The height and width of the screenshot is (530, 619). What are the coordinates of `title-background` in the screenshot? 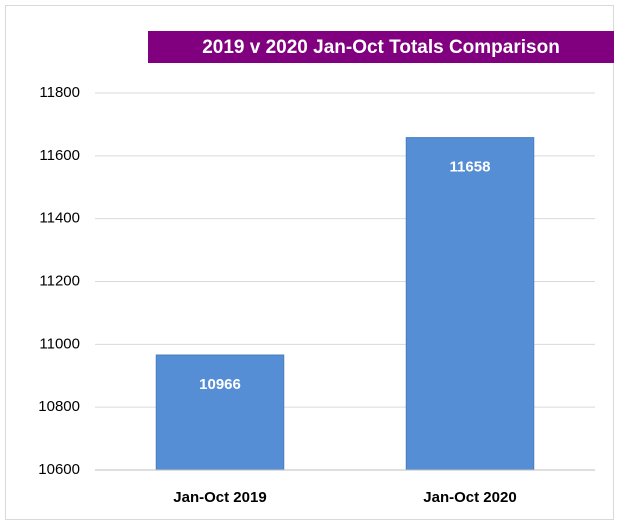 It's located at (381, 47).